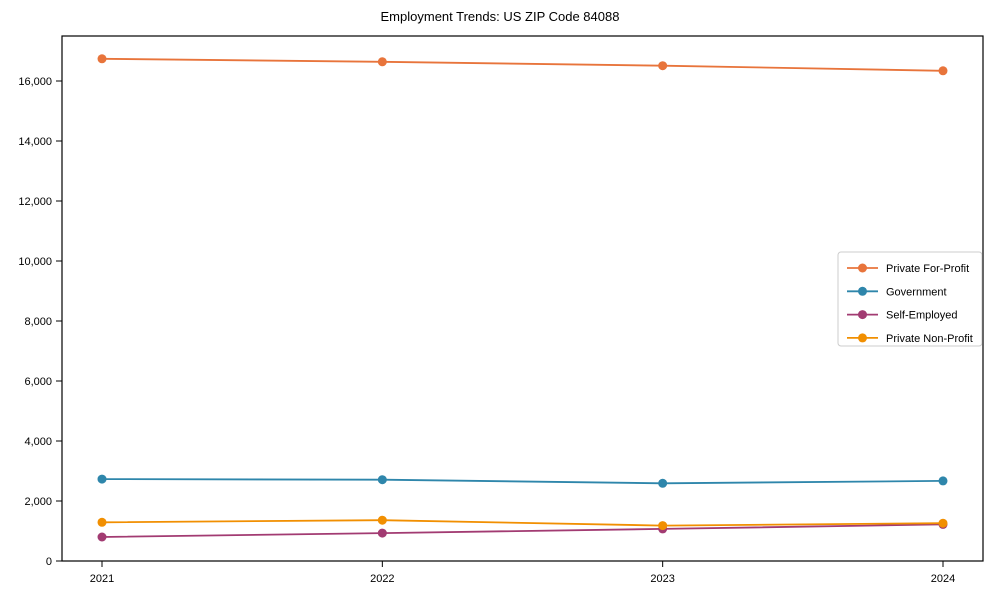 Image resolution: width=1000 pixels, height=600 pixels. What do you see at coordinates (929, 339) in the screenshot?
I see `legend-label: Private Non-Profit` at bounding box center [929, 339].